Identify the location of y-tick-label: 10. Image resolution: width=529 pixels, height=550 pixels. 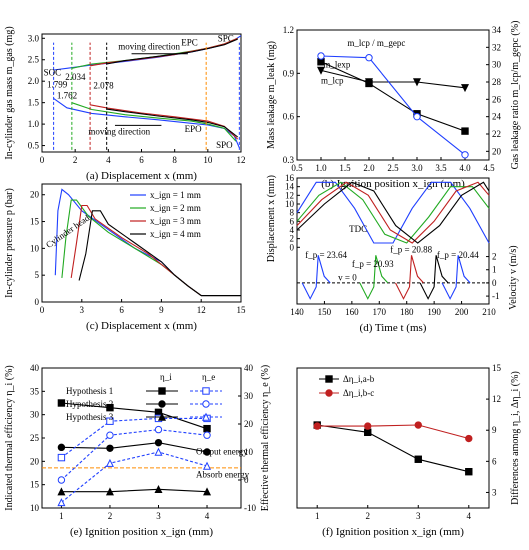
(290, 204).